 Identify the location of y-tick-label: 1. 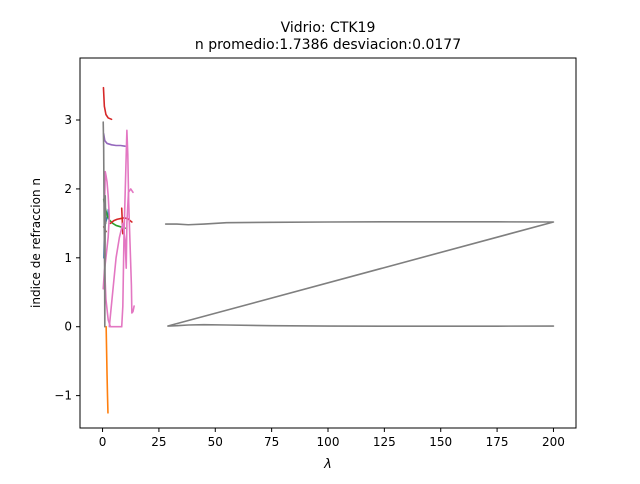
(68, 258).